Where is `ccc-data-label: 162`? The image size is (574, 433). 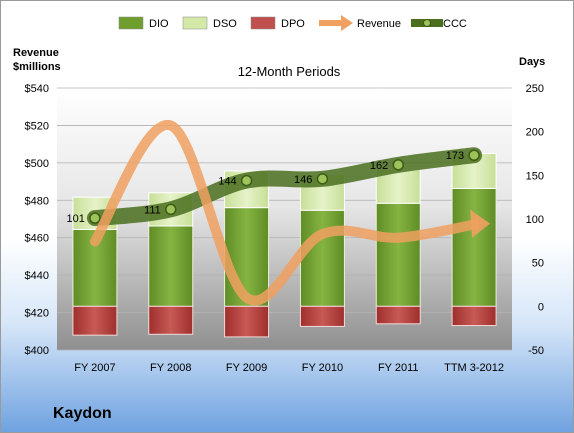 ccc-data-label: 162 is located at coordinates (379, 166).